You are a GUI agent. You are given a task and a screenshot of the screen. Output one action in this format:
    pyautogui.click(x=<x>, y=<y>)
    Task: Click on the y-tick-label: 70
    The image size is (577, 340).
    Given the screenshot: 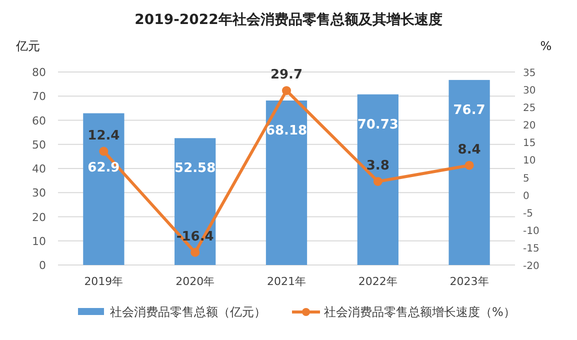 What is the action you would take?
    pyautogui.click(x=39, y=97)
    